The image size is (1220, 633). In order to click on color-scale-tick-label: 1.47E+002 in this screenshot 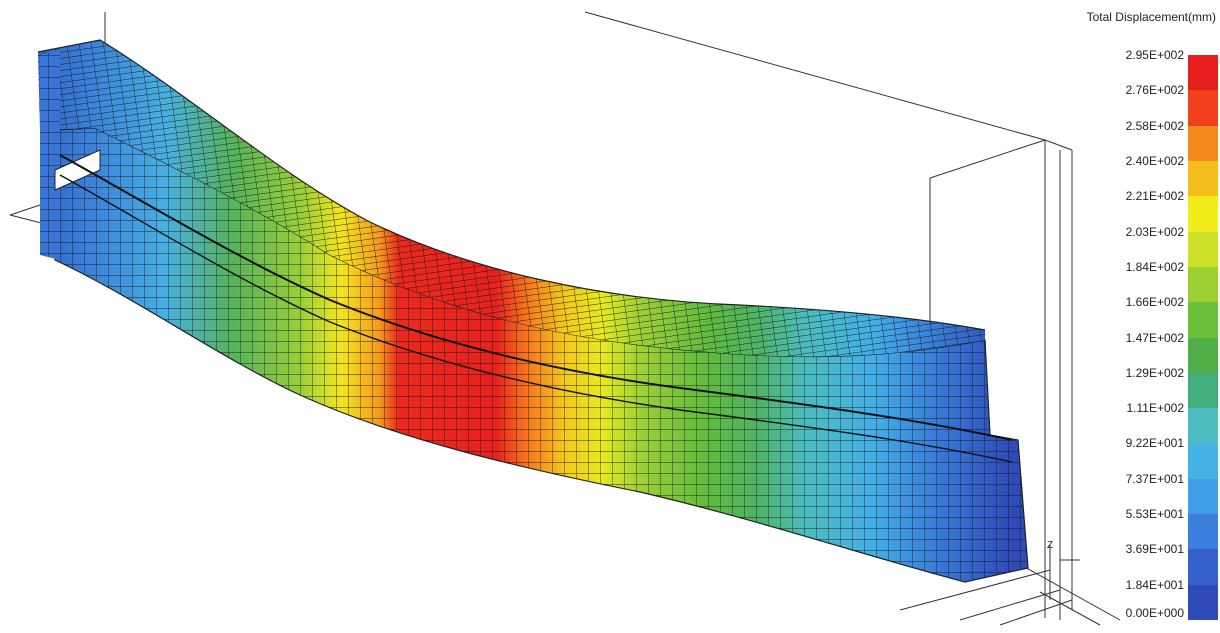, I will do `click(1154, 337)`.